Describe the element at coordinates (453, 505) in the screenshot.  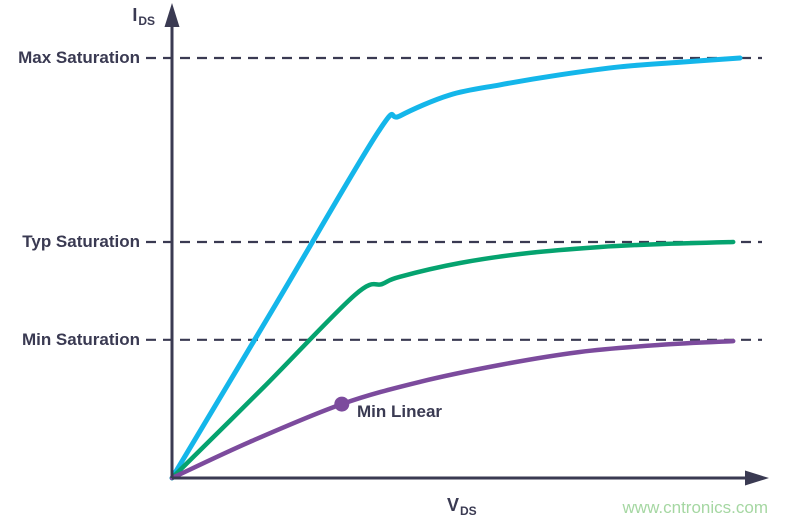
I see `x-axis-label-main: V` at that location.